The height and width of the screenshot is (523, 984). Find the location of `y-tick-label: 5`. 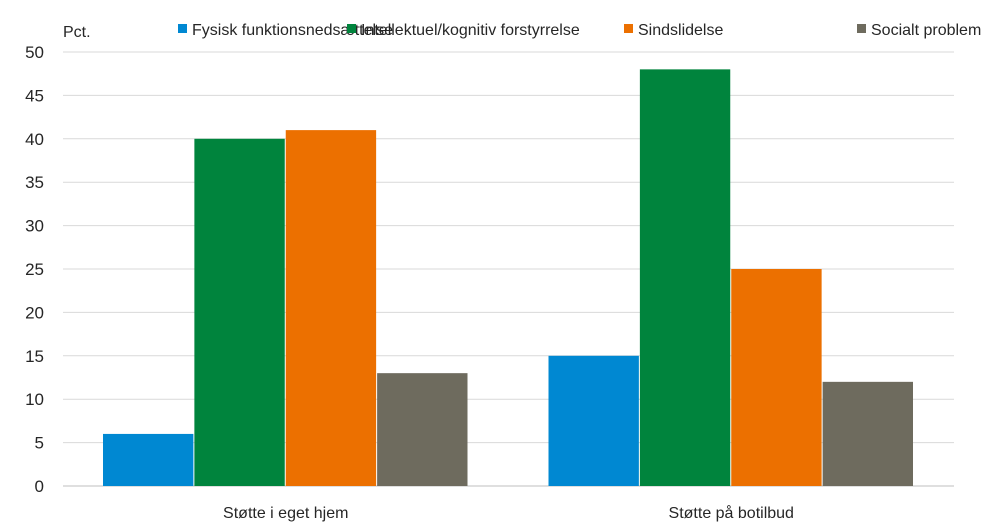

y-tick-label: 5 is located at coordinates (39, 443).